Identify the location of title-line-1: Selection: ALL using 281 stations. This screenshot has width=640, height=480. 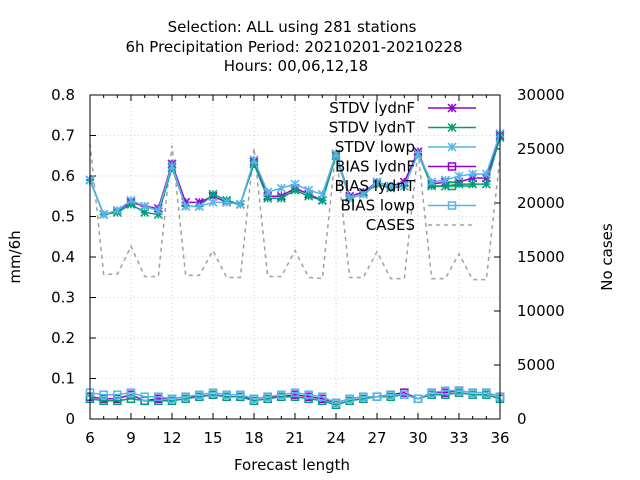
(292, 27).